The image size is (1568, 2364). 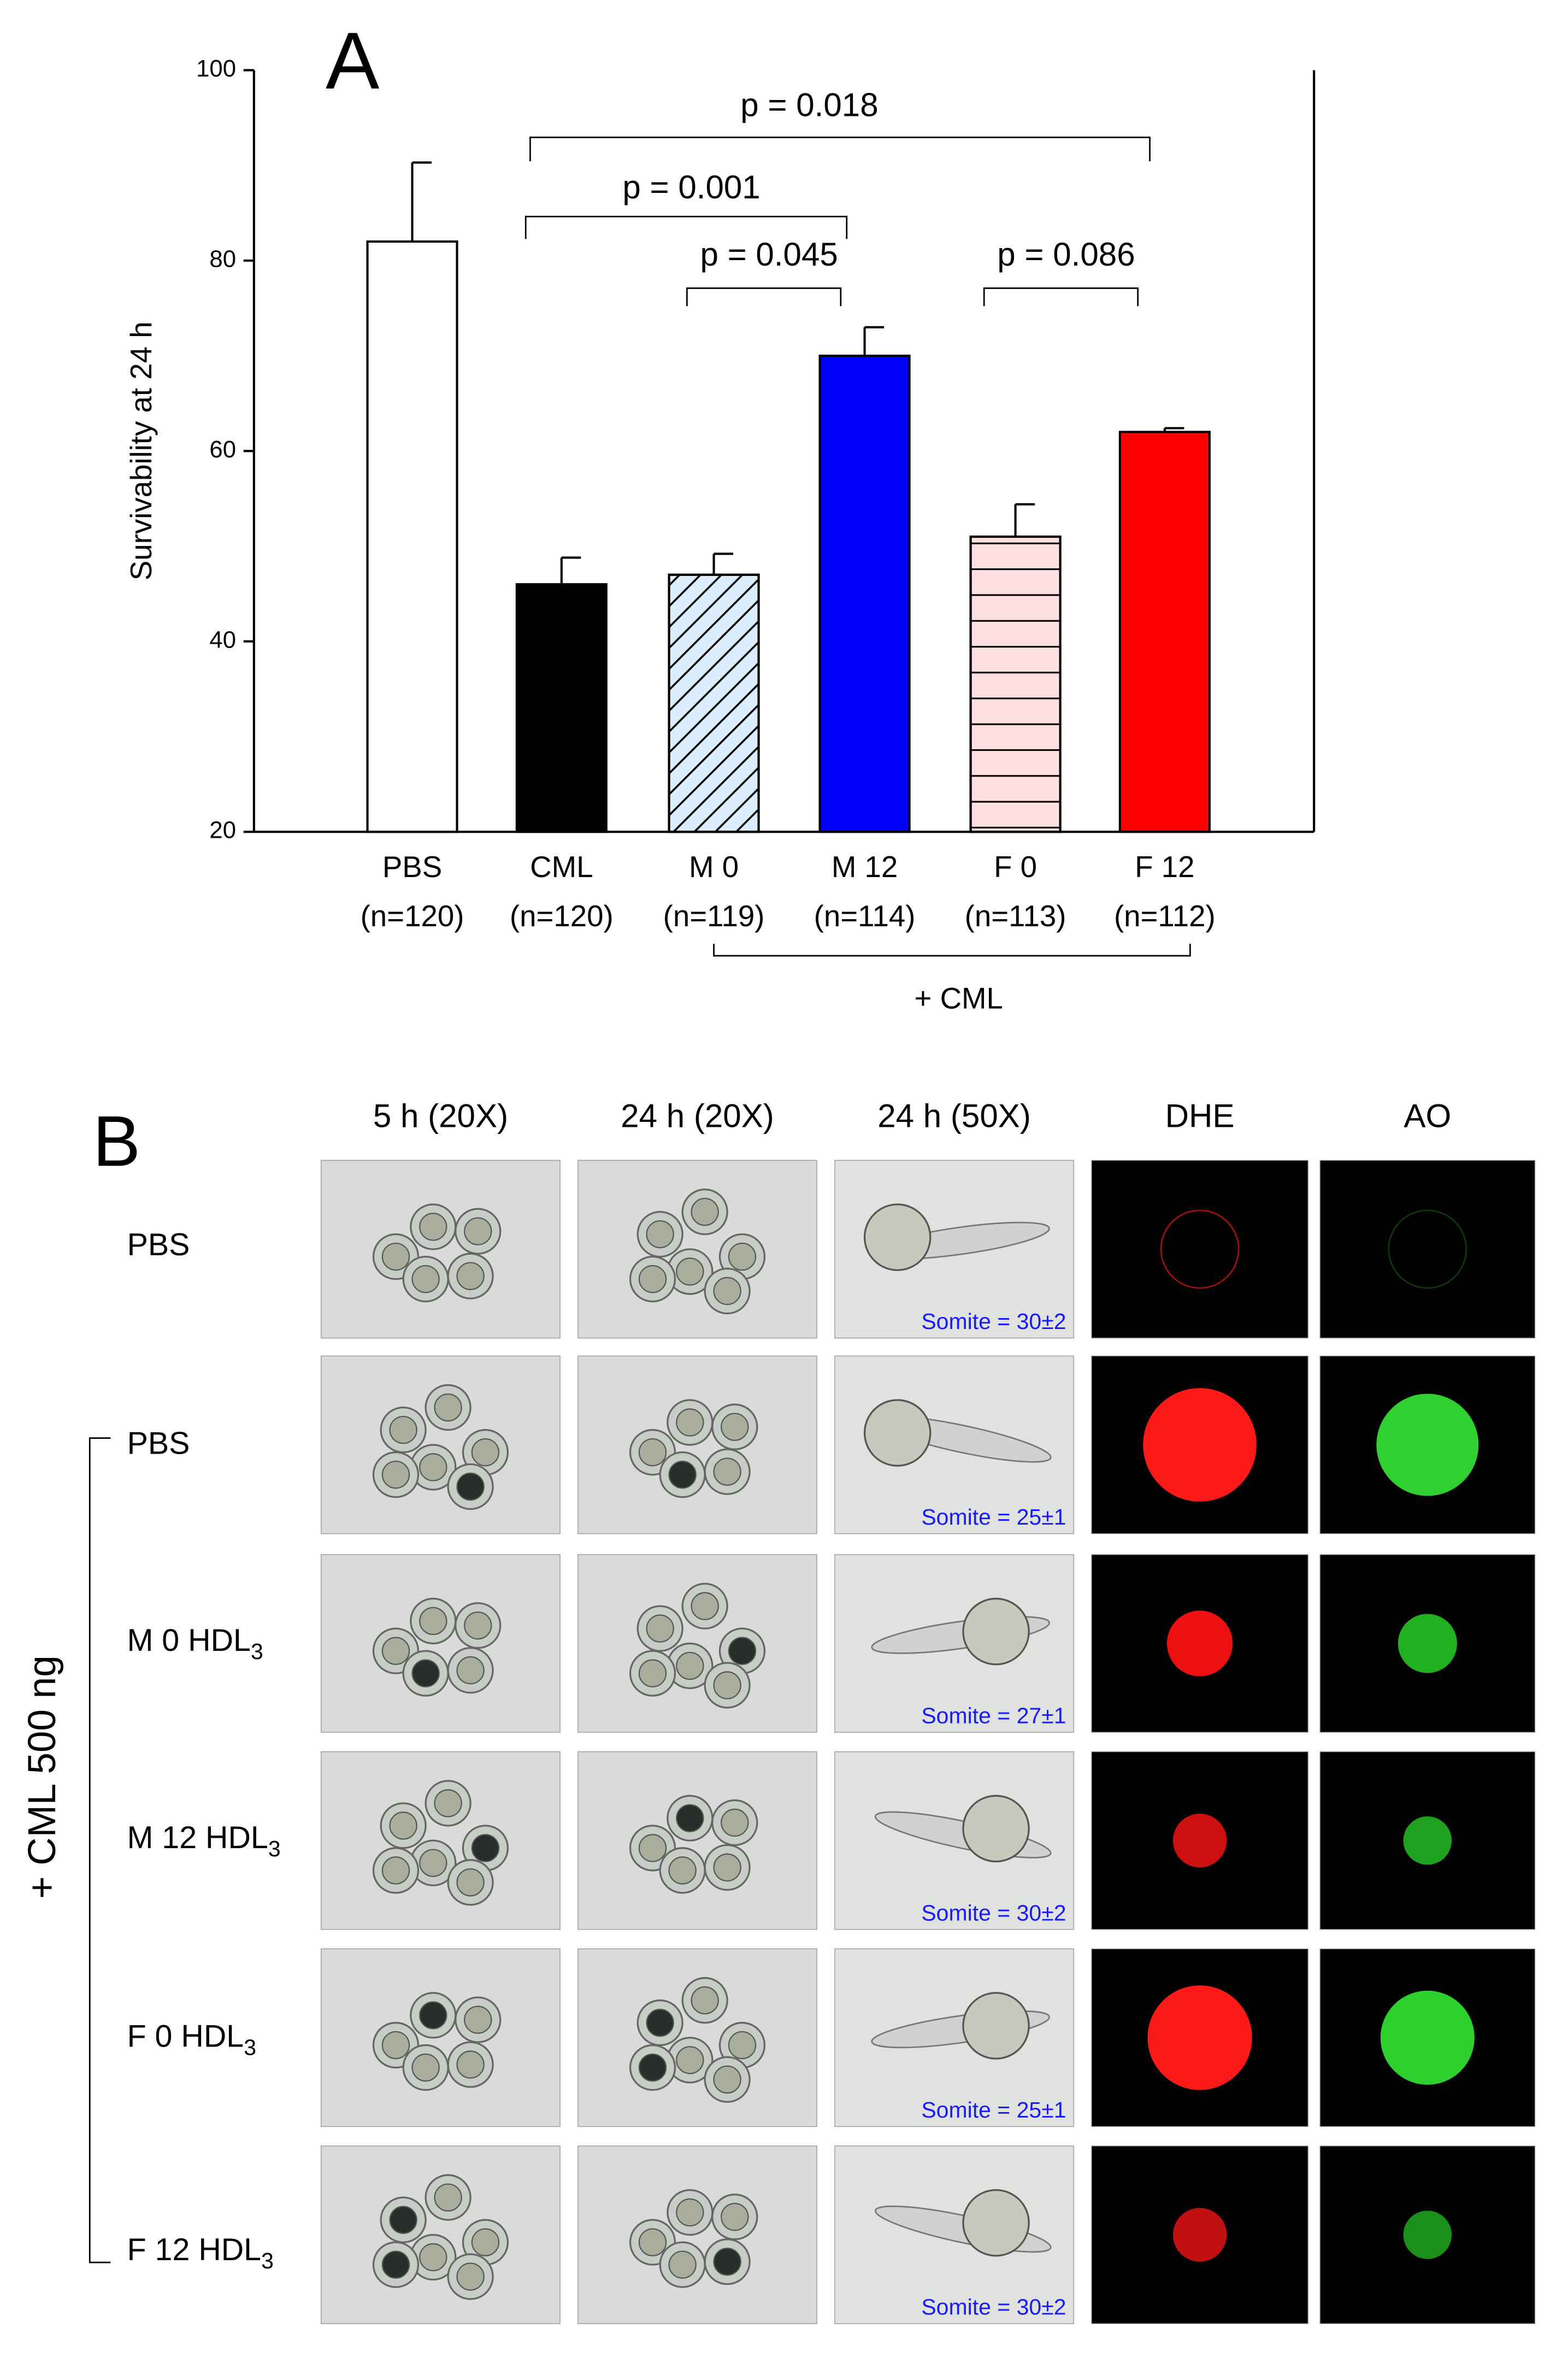 What do you see at coordinates (158, 1244) in the screenshot?
I see `row-label: PBS` at bounding box center [158, 1244].